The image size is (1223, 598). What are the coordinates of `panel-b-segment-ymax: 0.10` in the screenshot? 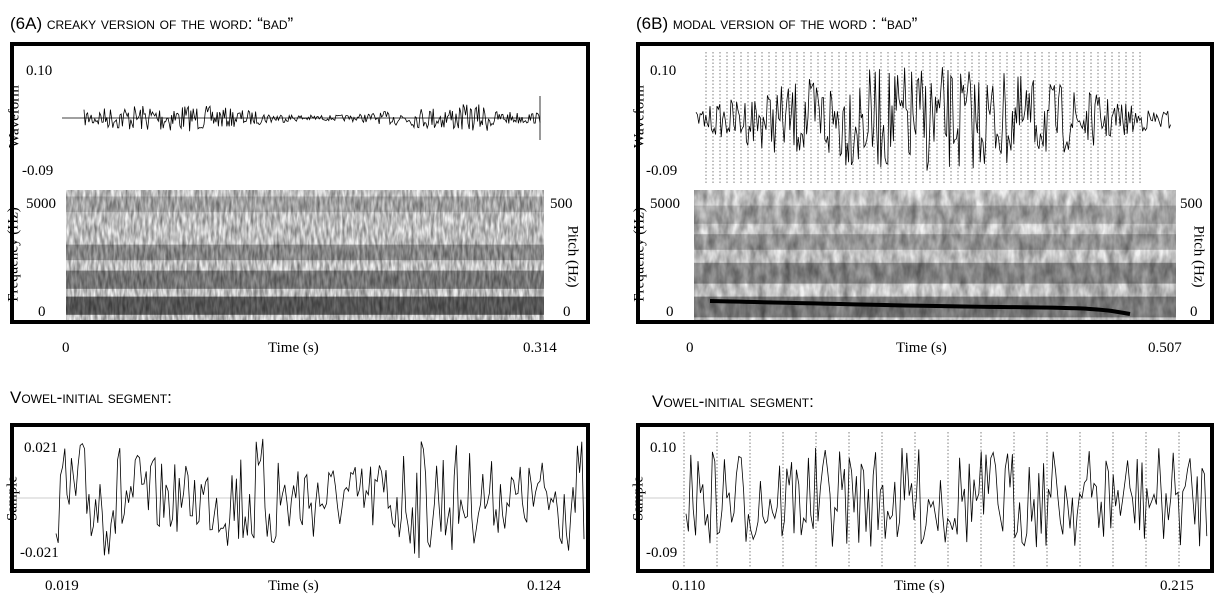 It's located at (663, 448).